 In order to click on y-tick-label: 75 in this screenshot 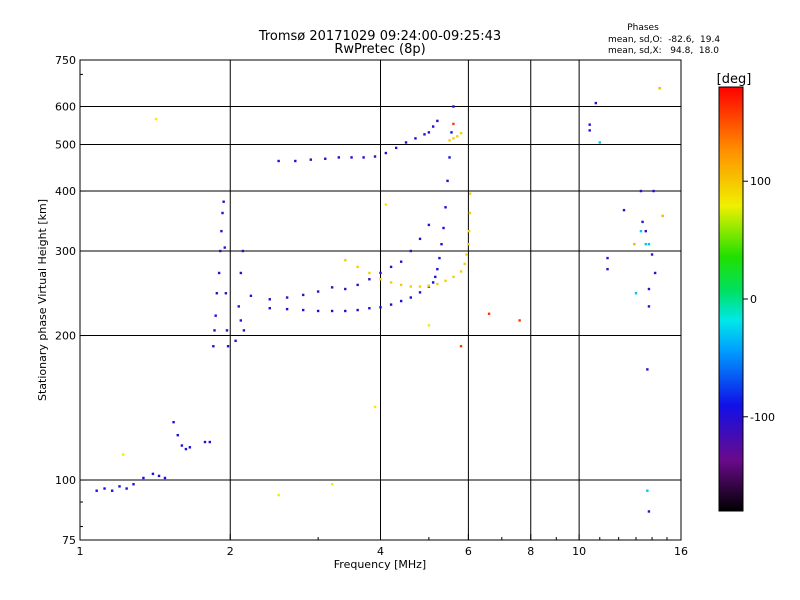, I will do `click(69, 540)`.